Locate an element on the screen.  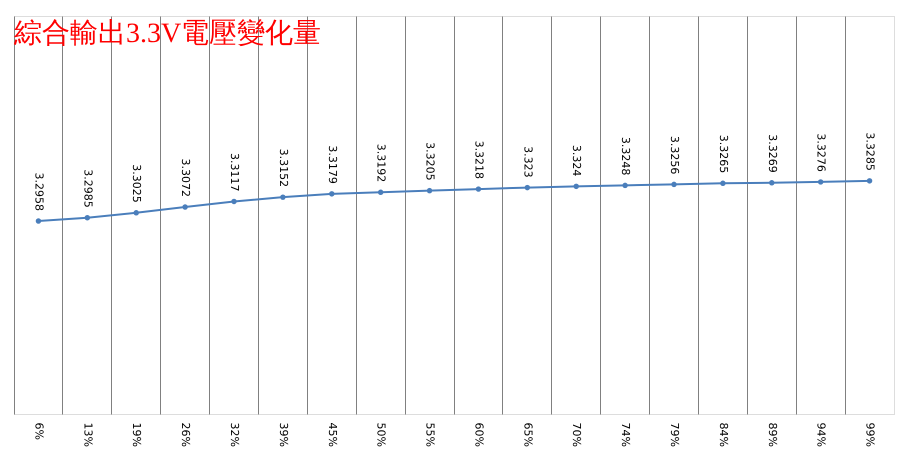
data-label: 3.3025 is located at coordinates (137, 183).